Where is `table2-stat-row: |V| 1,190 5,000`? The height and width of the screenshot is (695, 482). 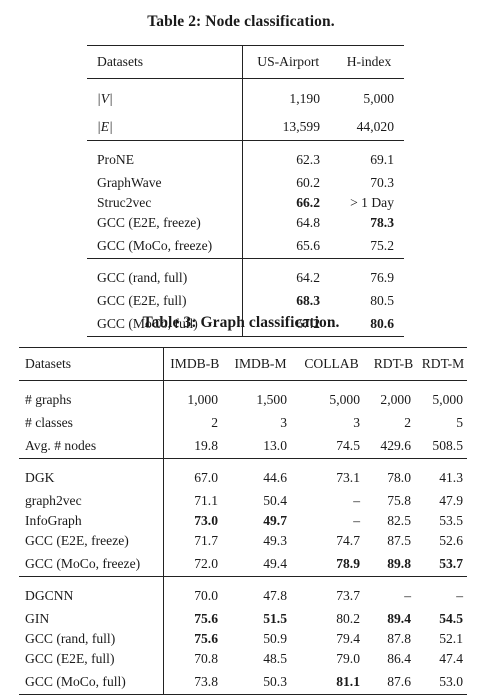
table2-stat-row: |V| 1,190 5,000 is located at coordinates (245, 95).